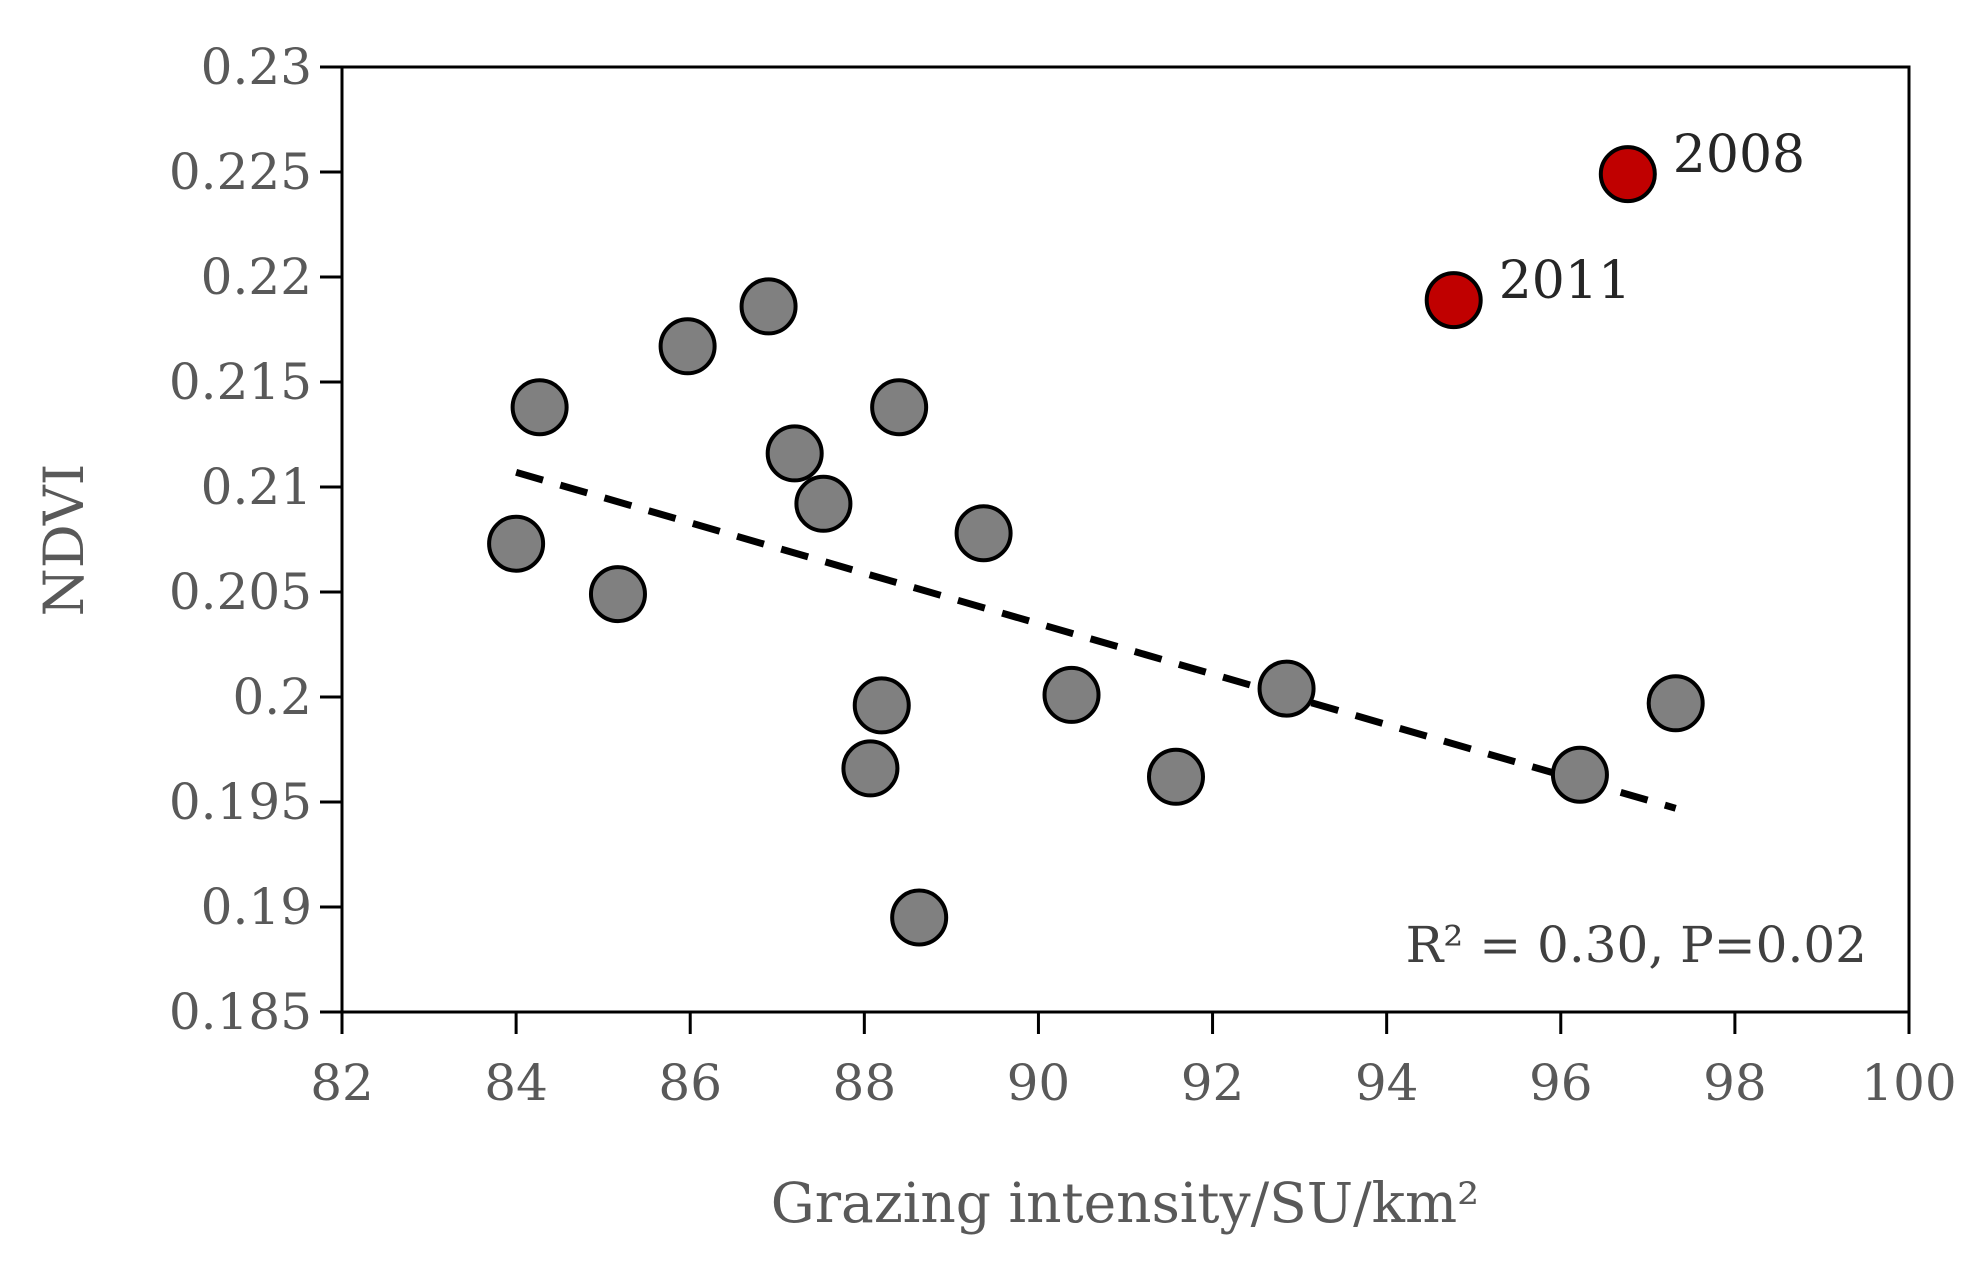 Image resolution: width=1974 pixels, height=1263 pixels. What do you see at coordinates (865, 1083) in the screenshot?
I see `x-tick-label: 88` at bounding box center [865, 1083].